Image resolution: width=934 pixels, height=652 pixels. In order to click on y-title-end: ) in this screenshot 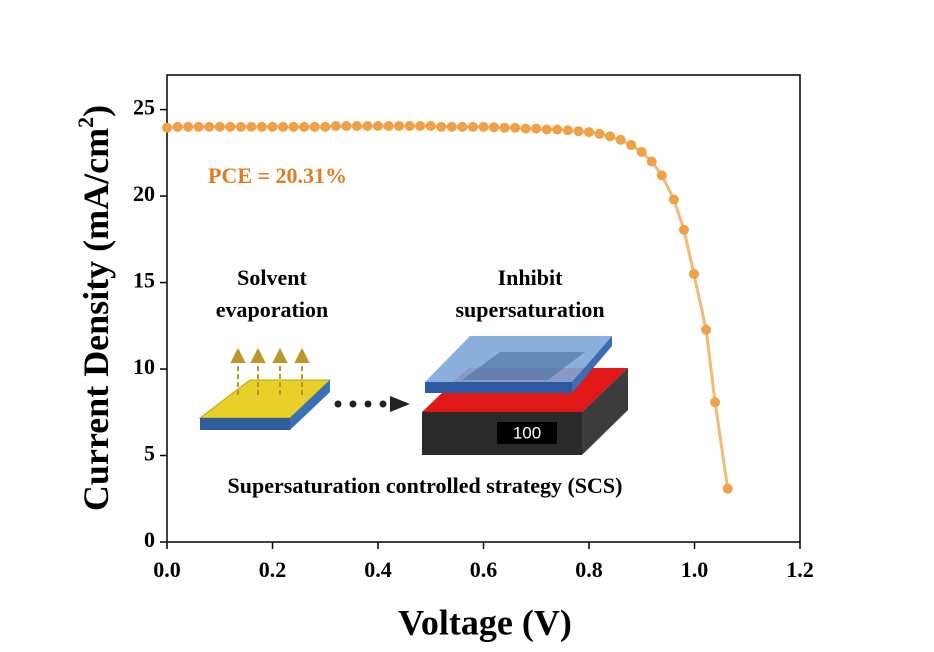, I will do `click(96, 111)`.